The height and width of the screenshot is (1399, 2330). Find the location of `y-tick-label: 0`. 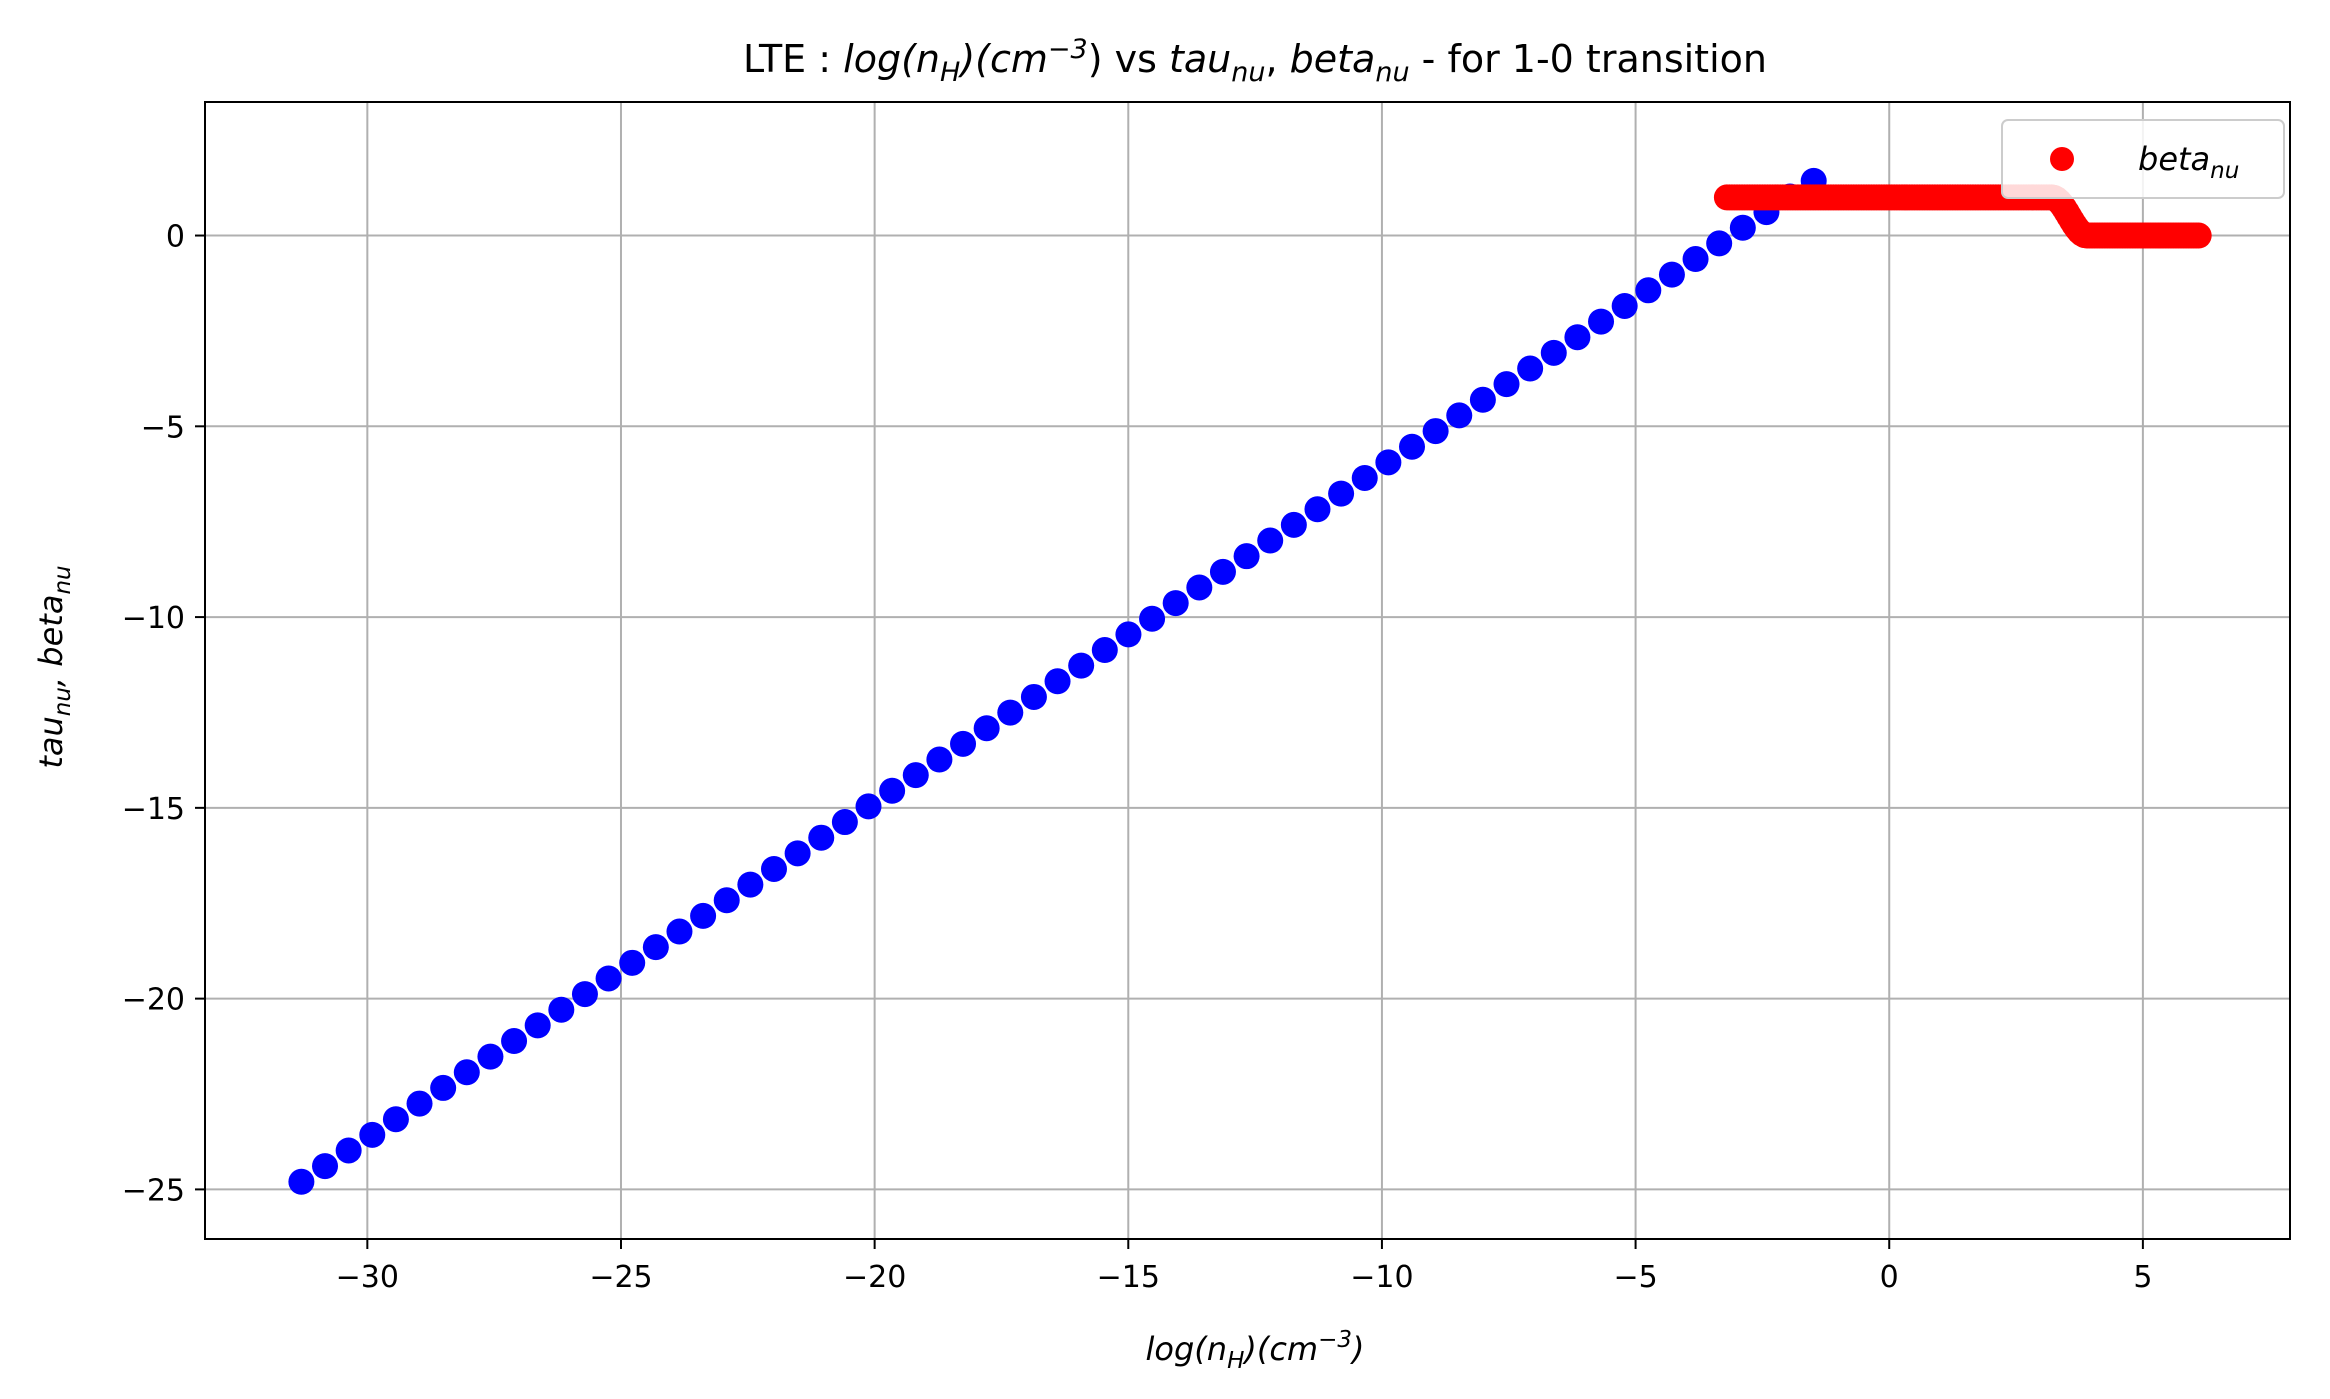

y-tick-label: 0 is located at coordinates (175, 237).